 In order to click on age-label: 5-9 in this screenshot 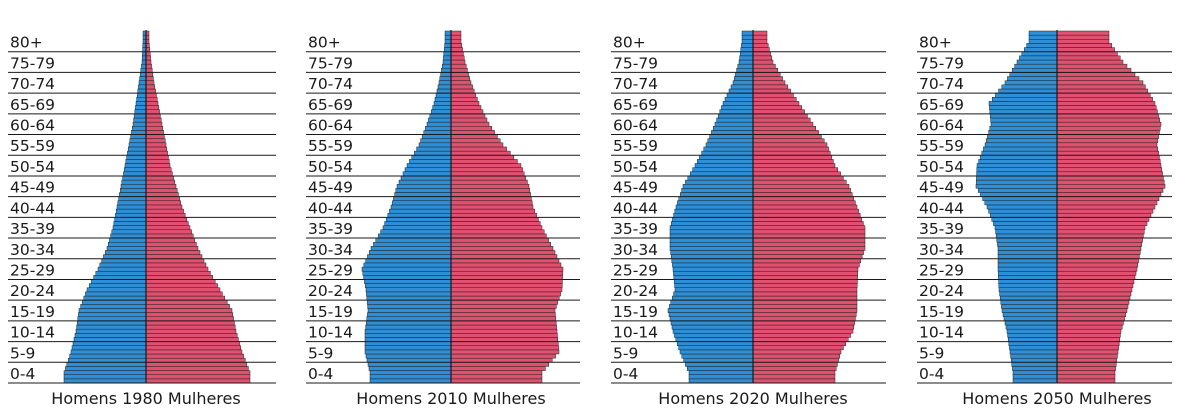, I will do `click(931, 353)`.